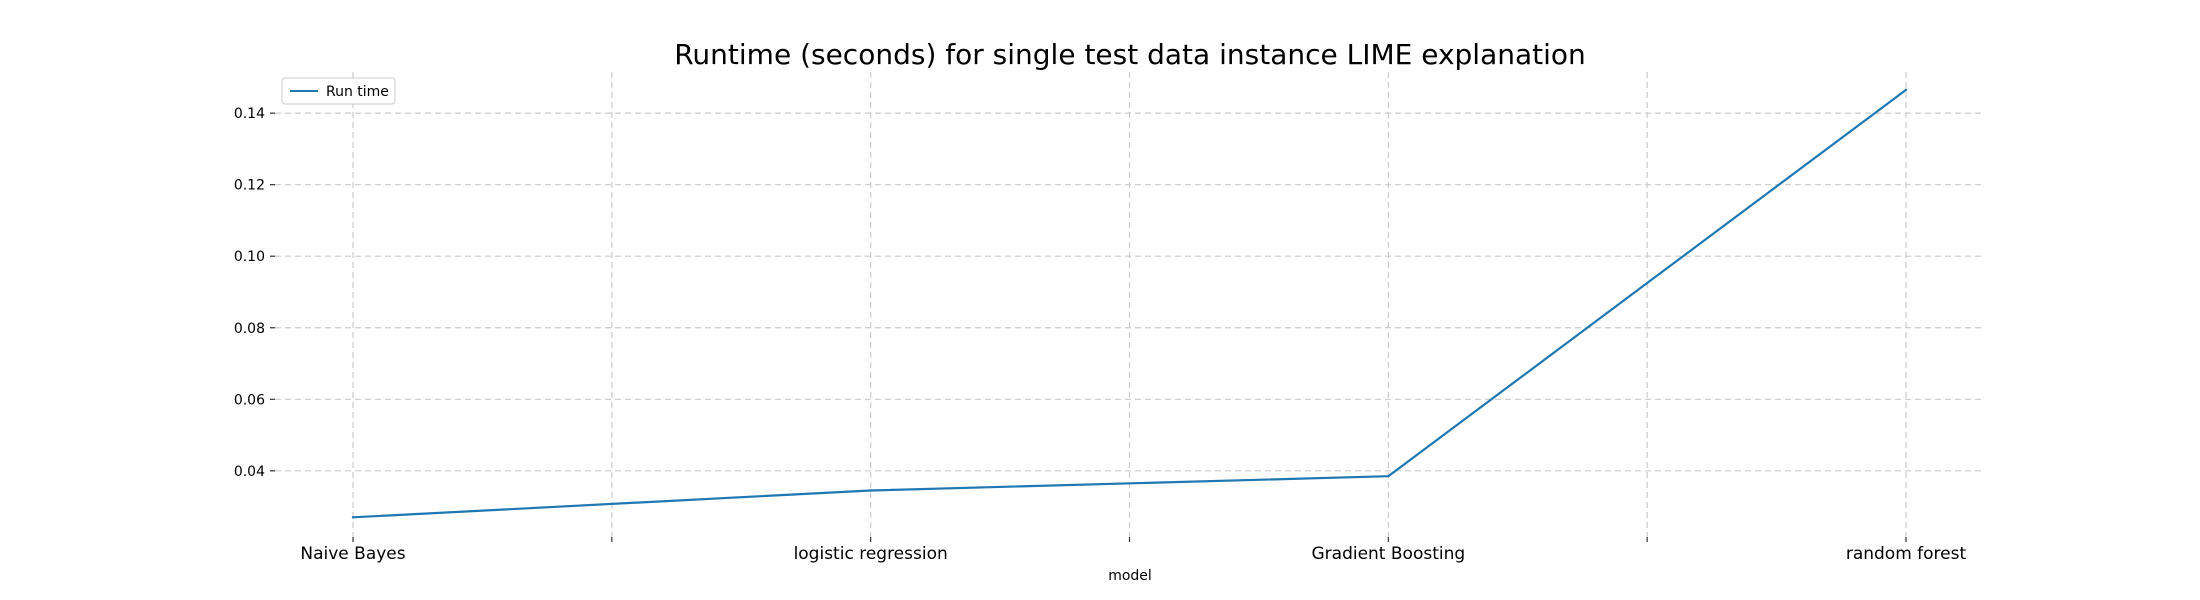 The image size is (2200, 600). I want to click on x-tick-label: Gradient Boosting, so click(1388, 554).